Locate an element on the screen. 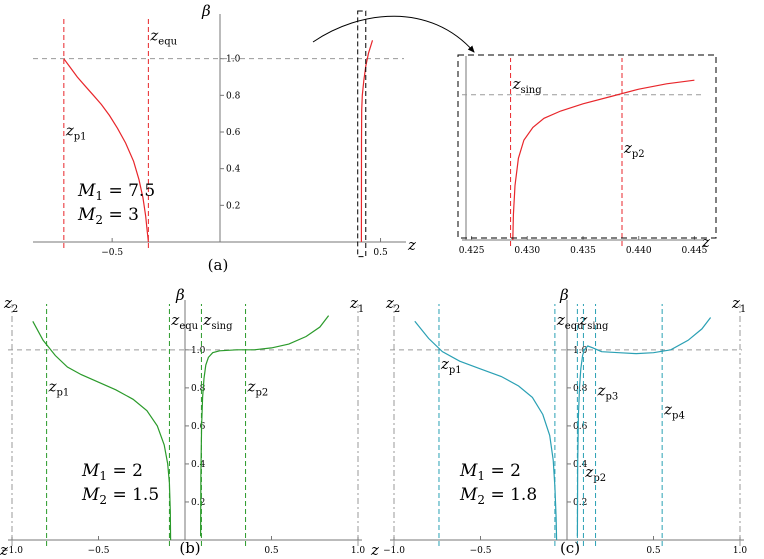 This screenshot has width=764, height=559. a-y-label: β is located at coordinates (206, 11).